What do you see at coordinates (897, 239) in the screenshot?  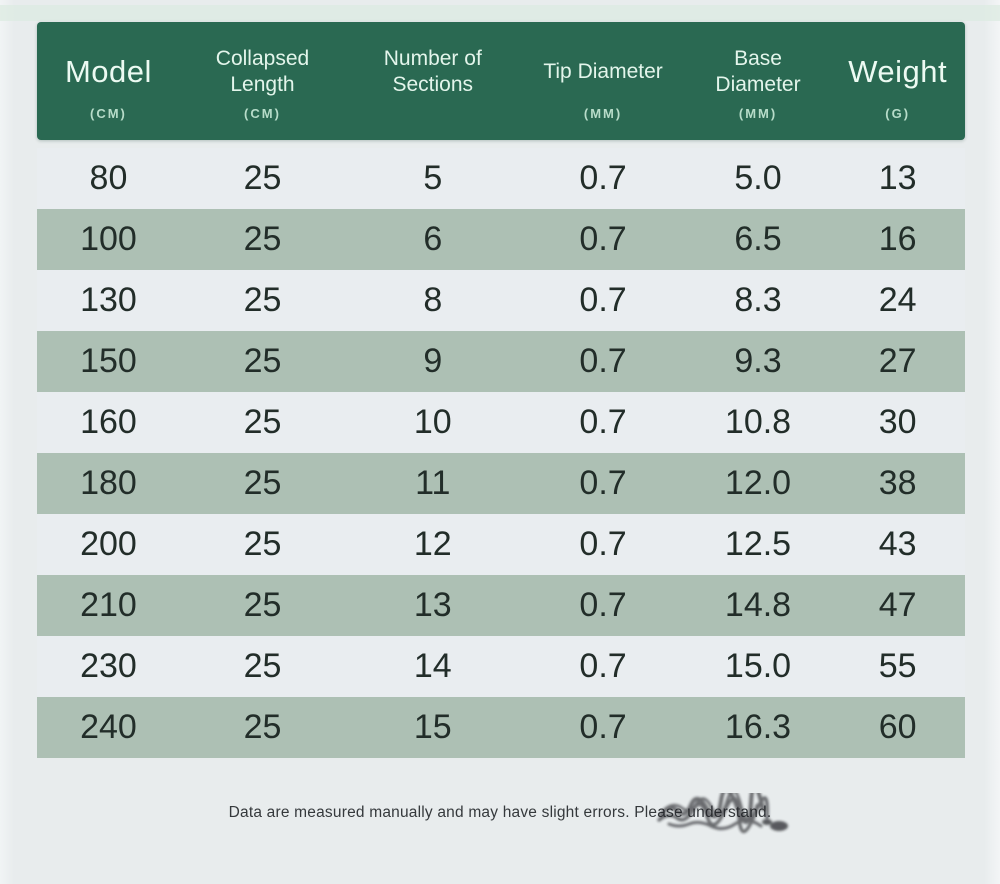 I see `table-cell: 16` at bounding box center [897, 239].